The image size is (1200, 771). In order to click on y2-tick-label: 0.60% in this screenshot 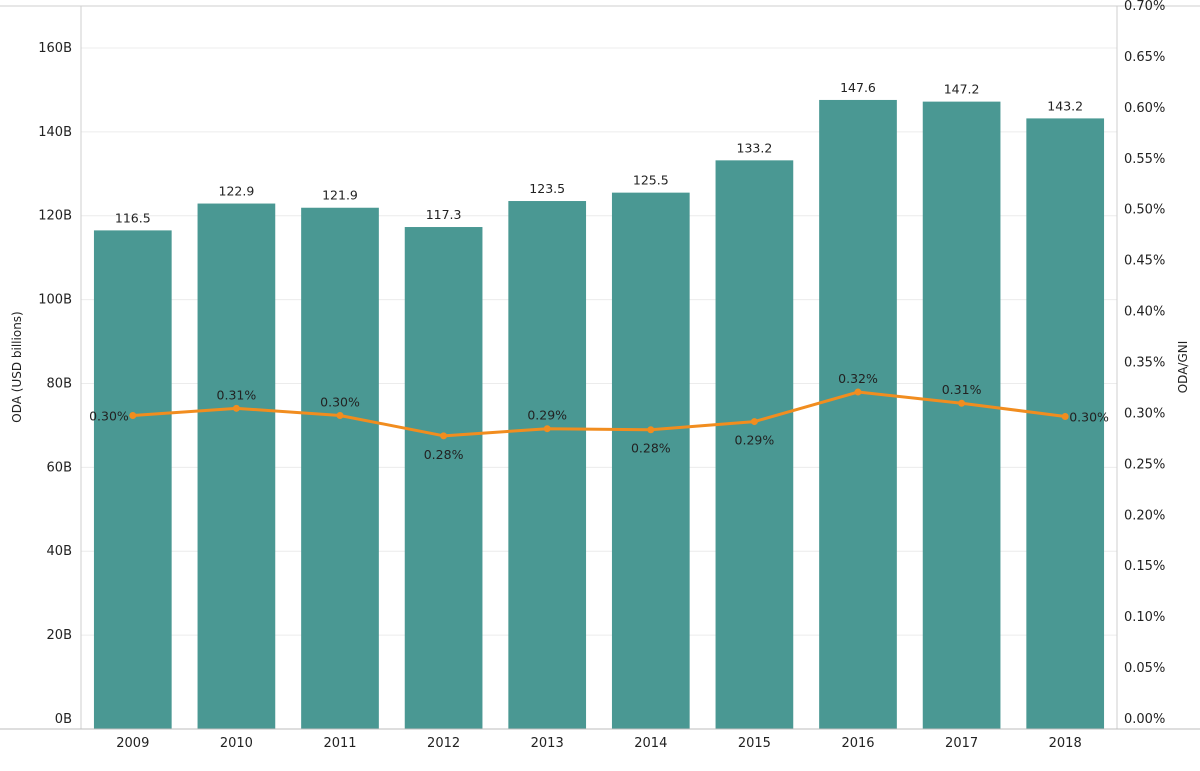, I will do `click(1144, 108)`.